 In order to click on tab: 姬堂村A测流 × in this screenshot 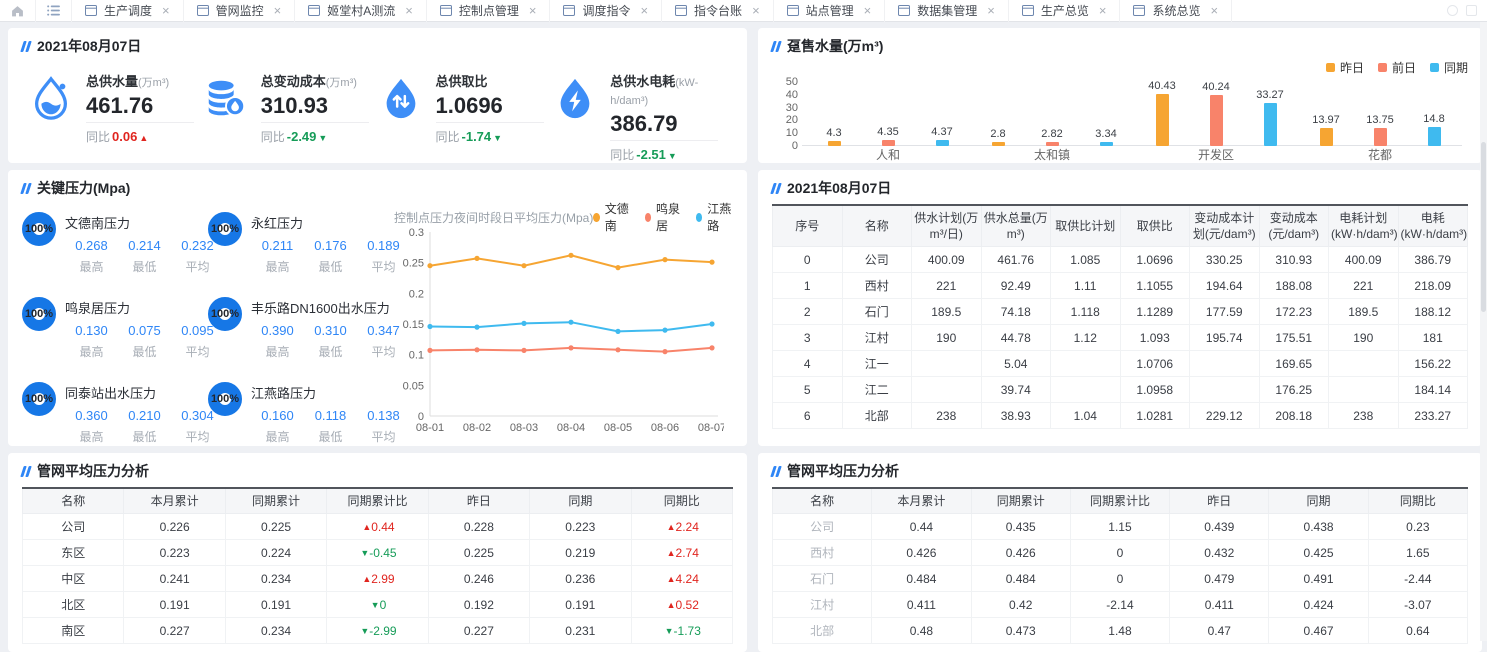, I will do `click(361, 11)`.